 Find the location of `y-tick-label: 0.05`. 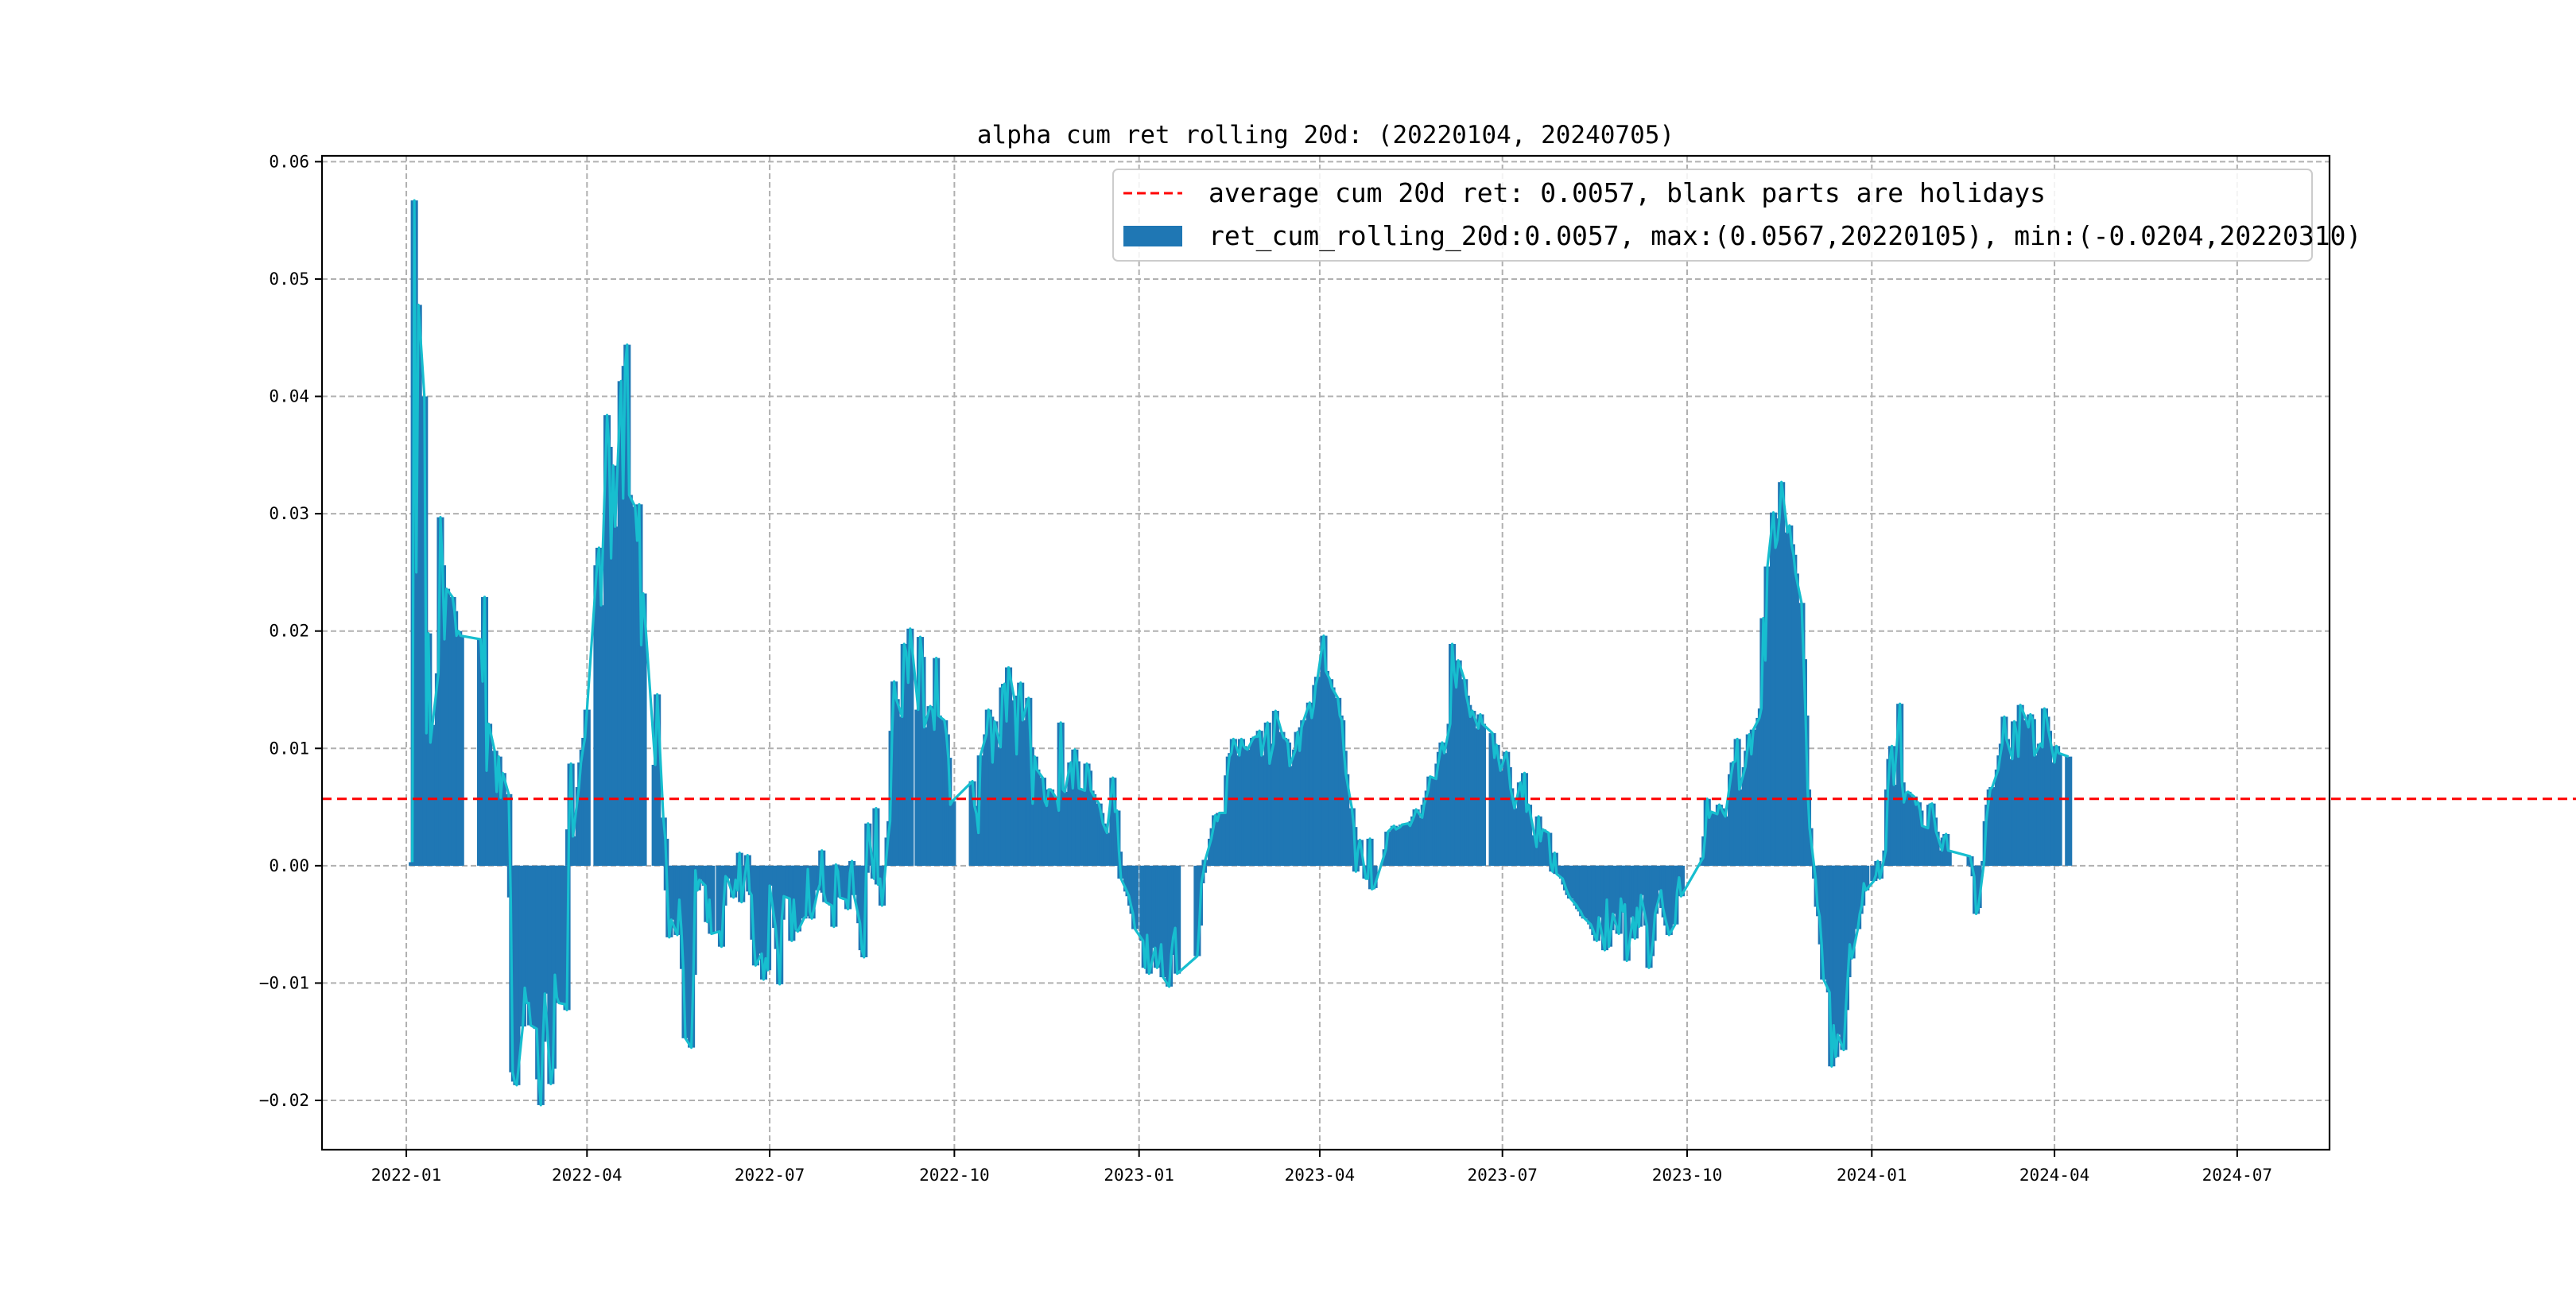

y-tick-label: 0.05 is located at coordinates (289, 280).